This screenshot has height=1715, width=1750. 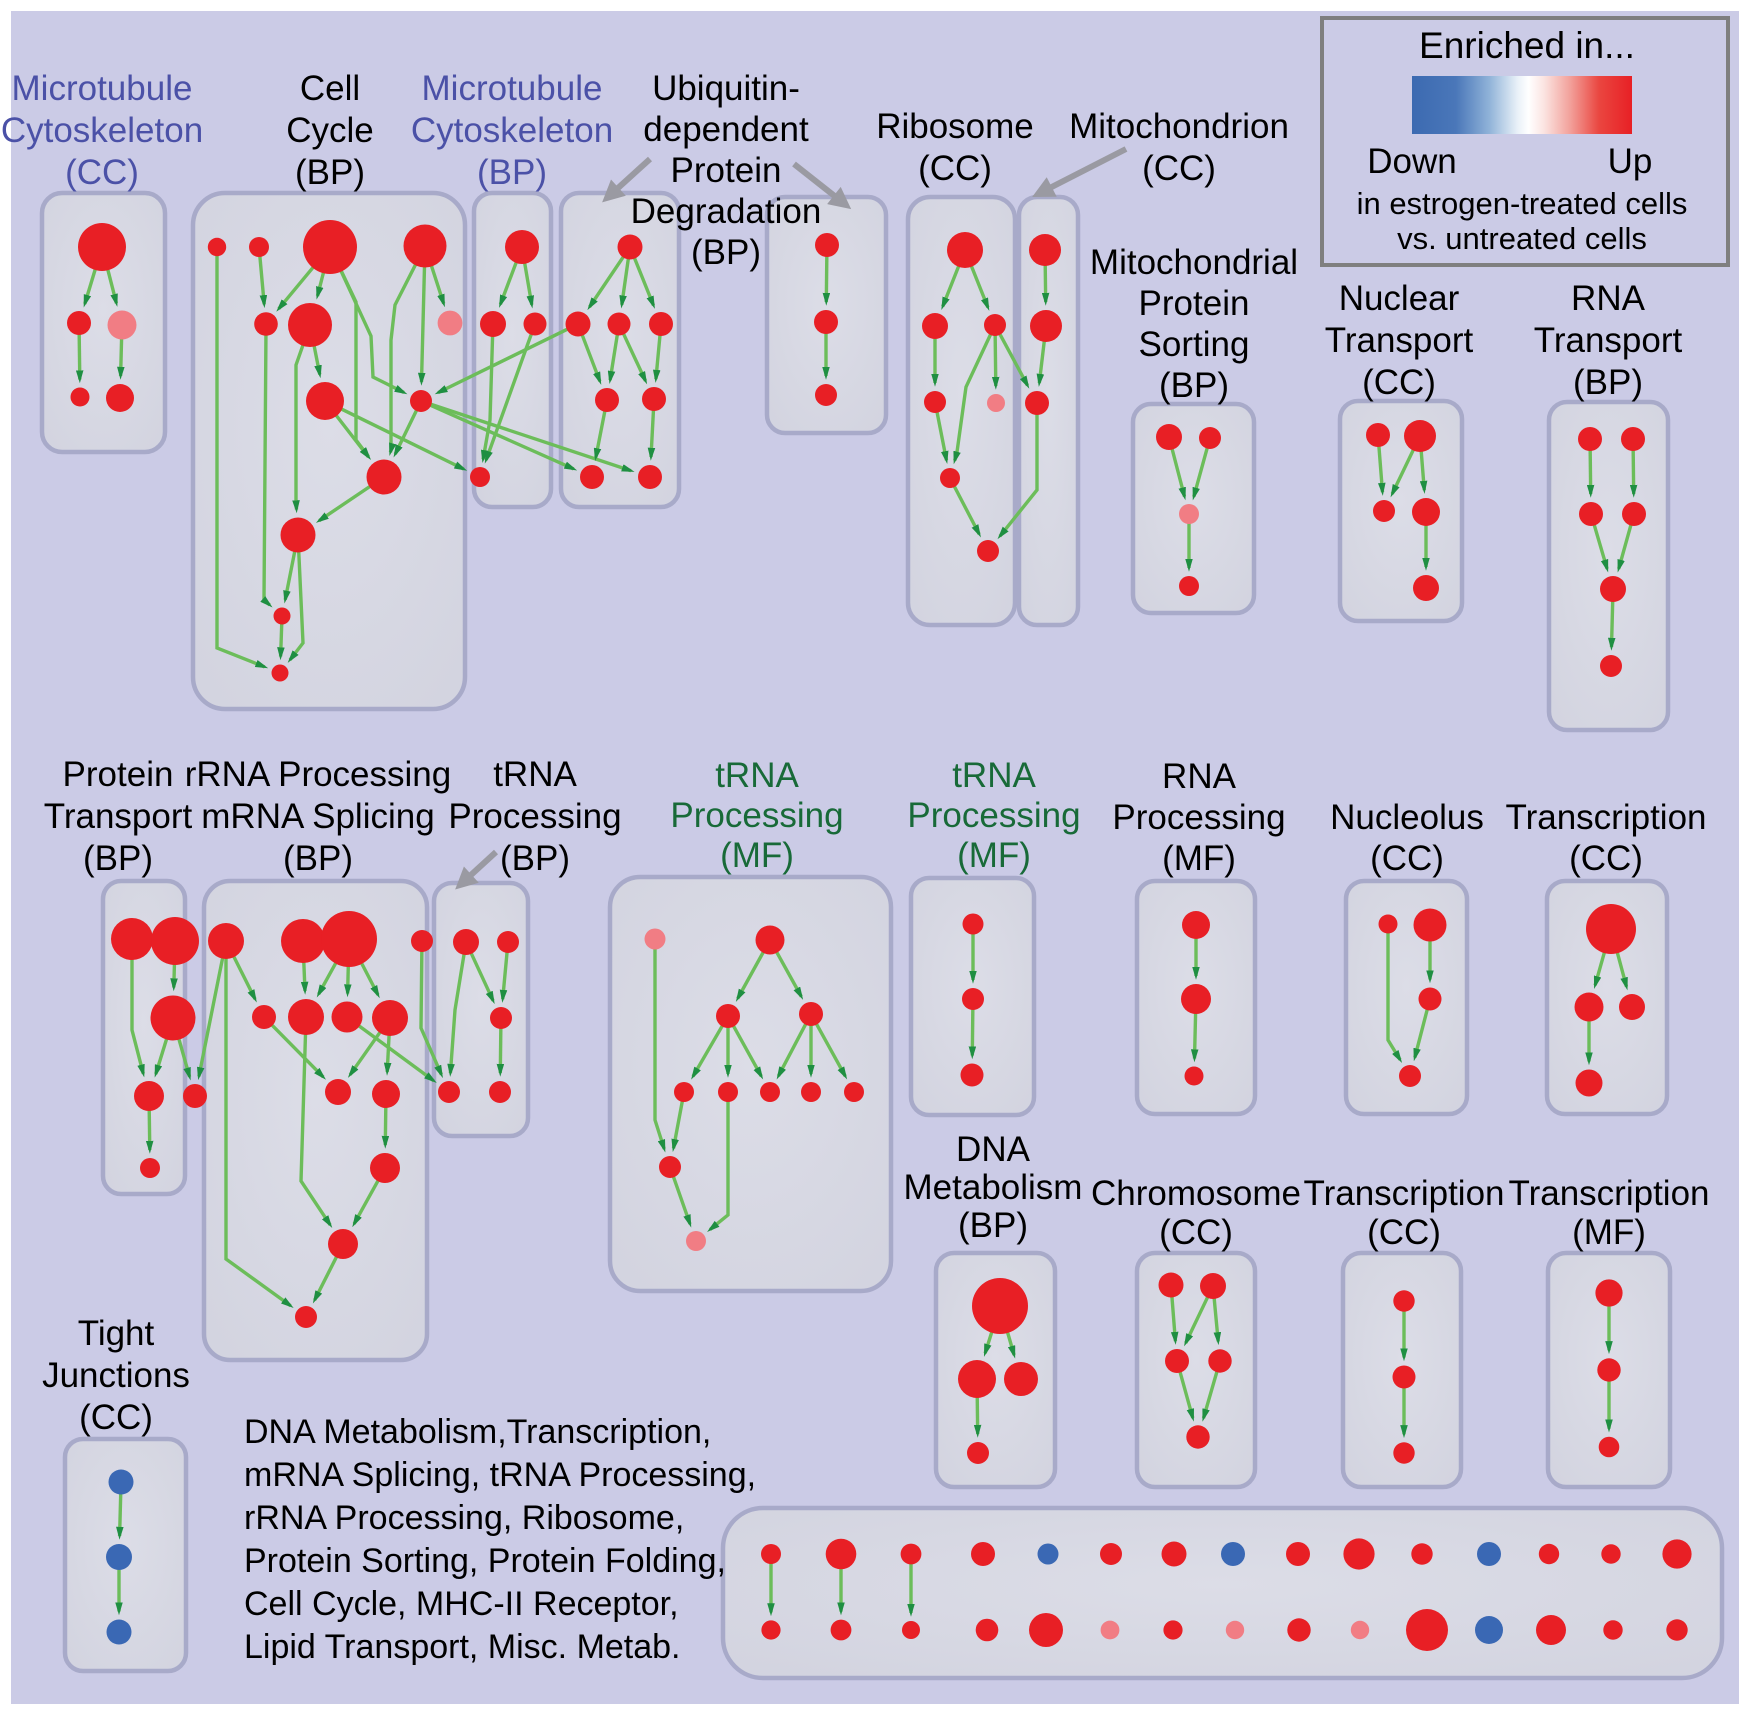 What do you see at coordinates (1194, 344) in the screenshot?
I see `svg-text: Sorting` at bounding box center [1194, 344].